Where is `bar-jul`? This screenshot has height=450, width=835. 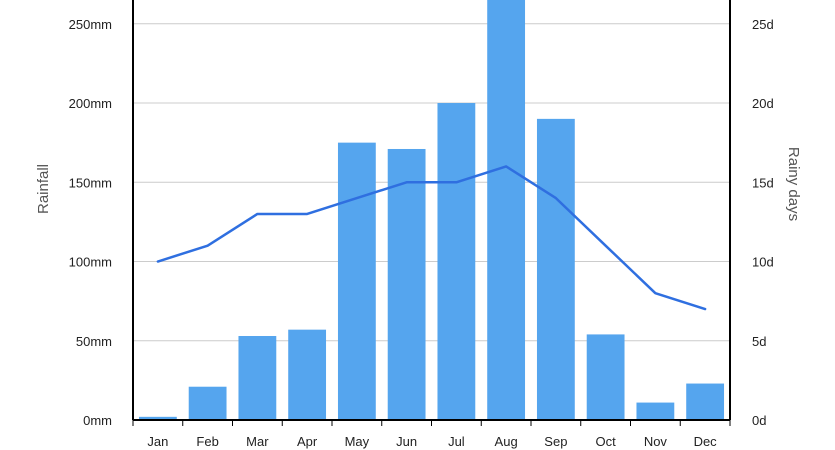 bar-jul is located at coordinates (456, 262).